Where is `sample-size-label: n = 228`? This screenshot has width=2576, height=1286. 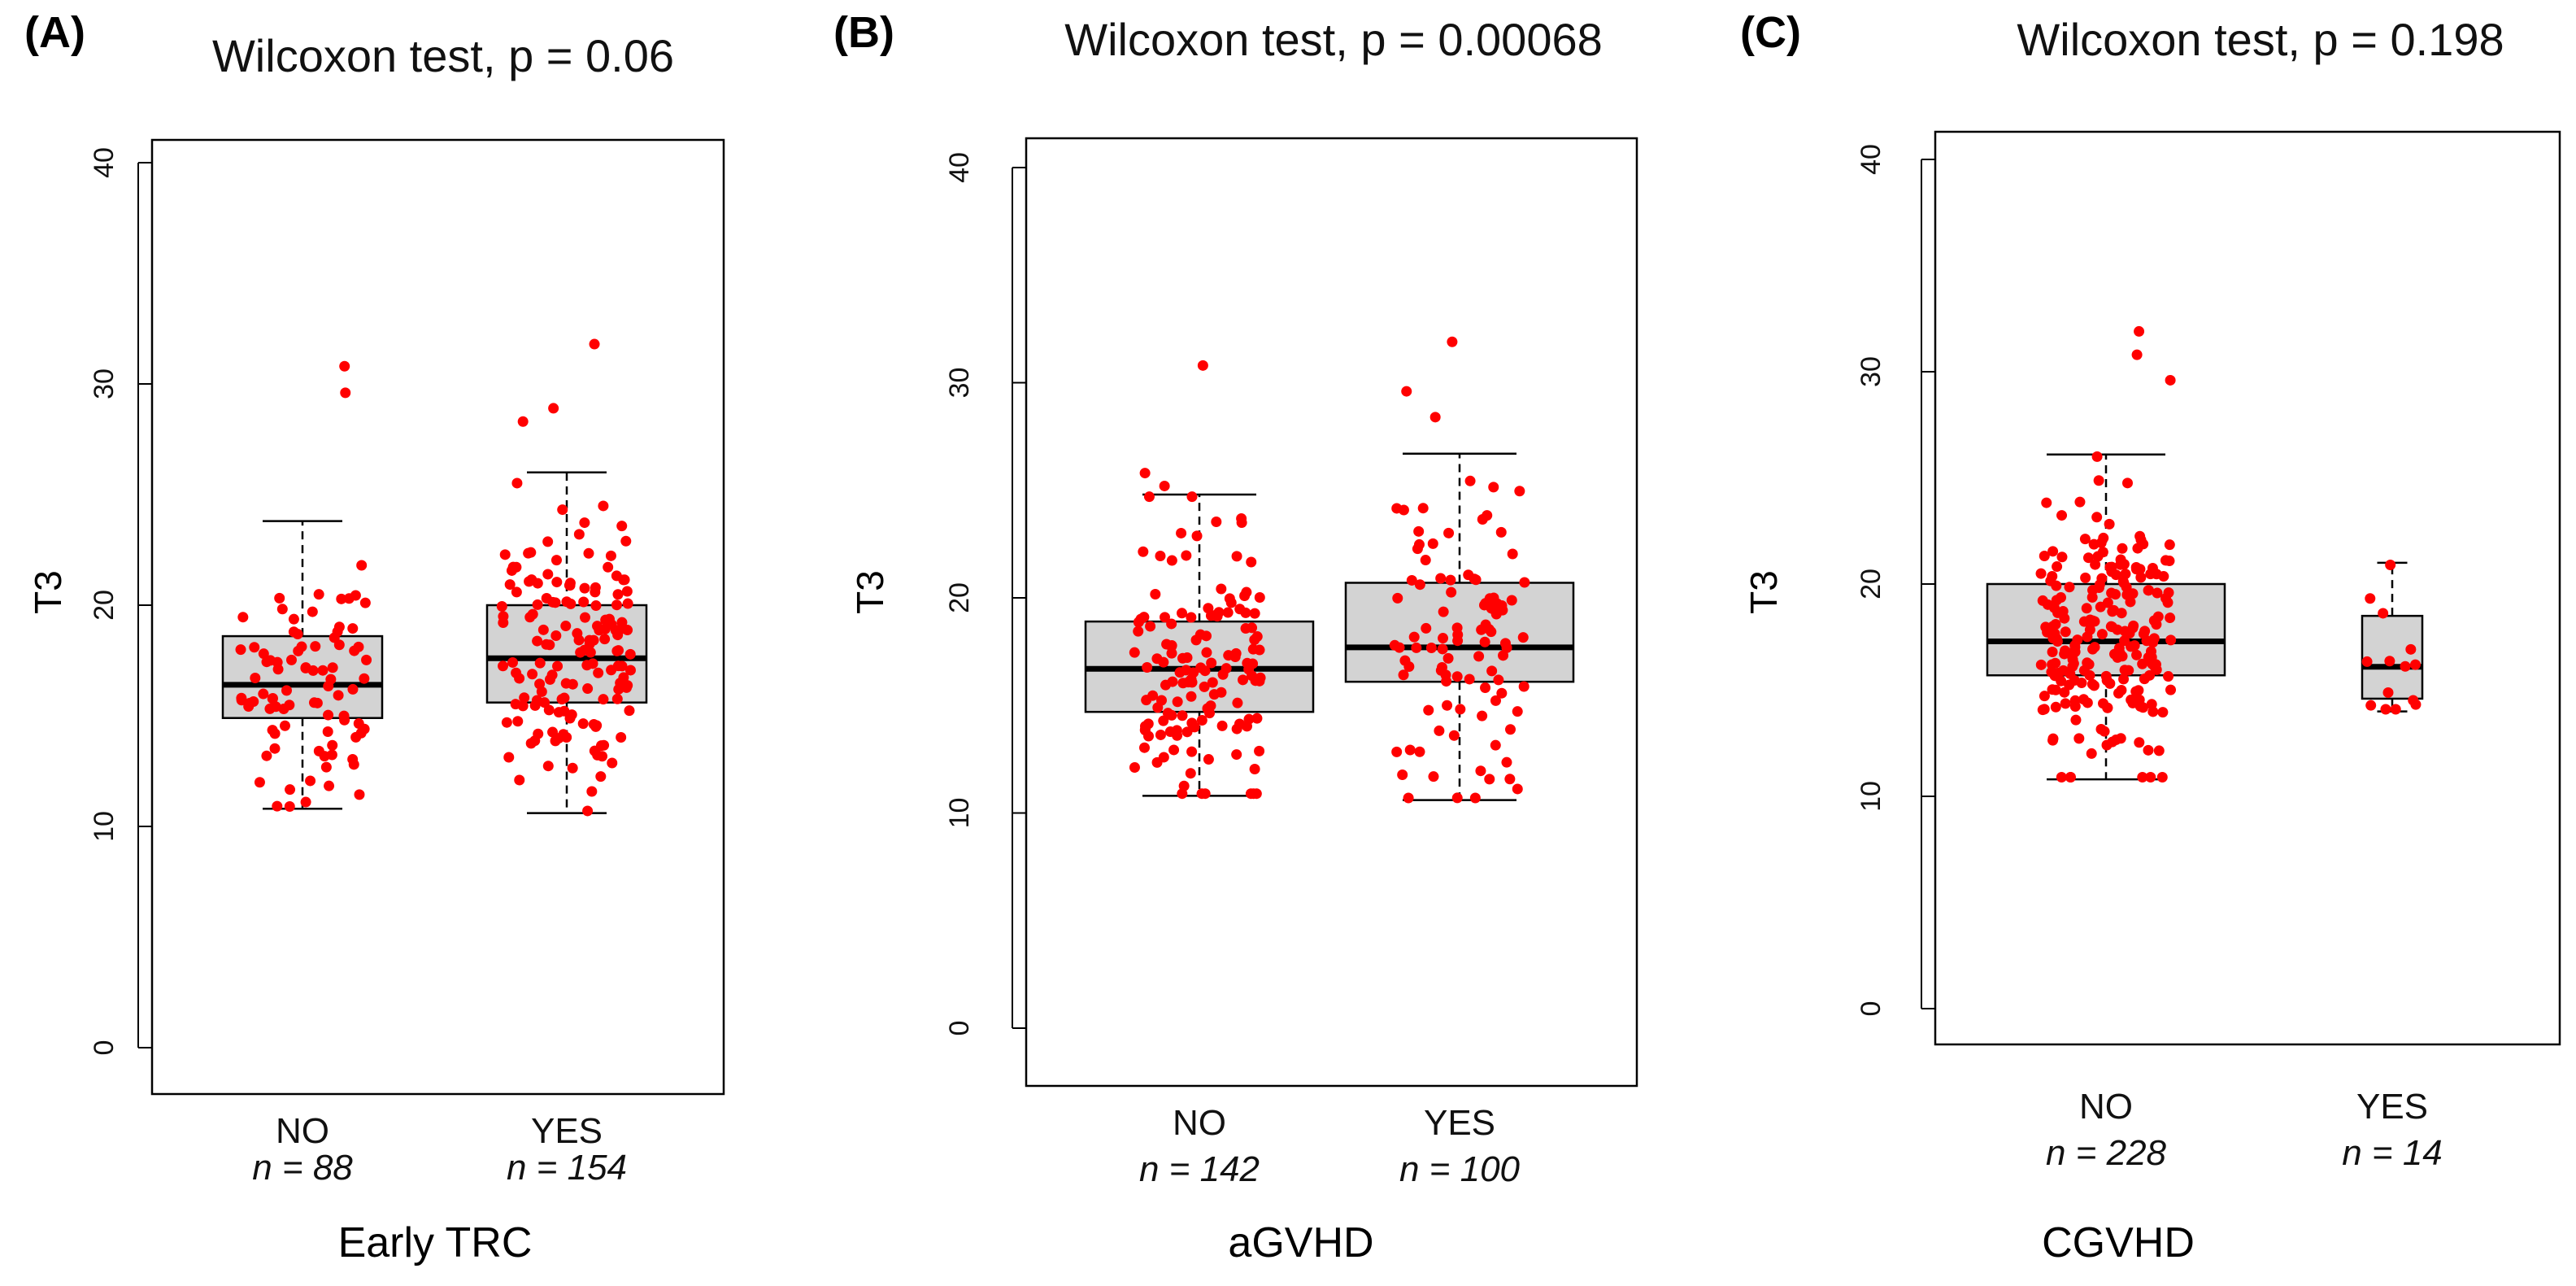
sample-size-label: n = 228 is located at coordinates (2107, 1153).